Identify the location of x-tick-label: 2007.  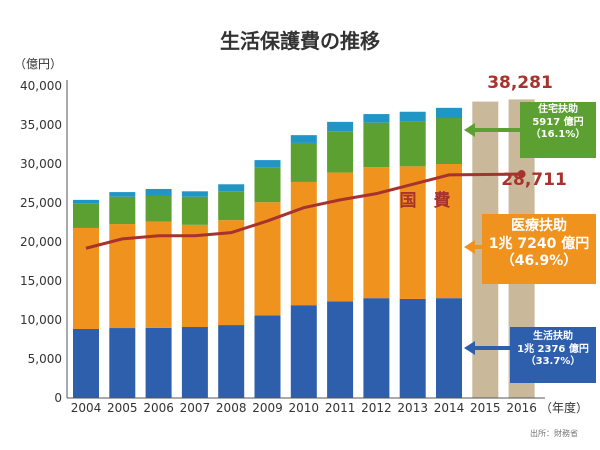
(195, 408).